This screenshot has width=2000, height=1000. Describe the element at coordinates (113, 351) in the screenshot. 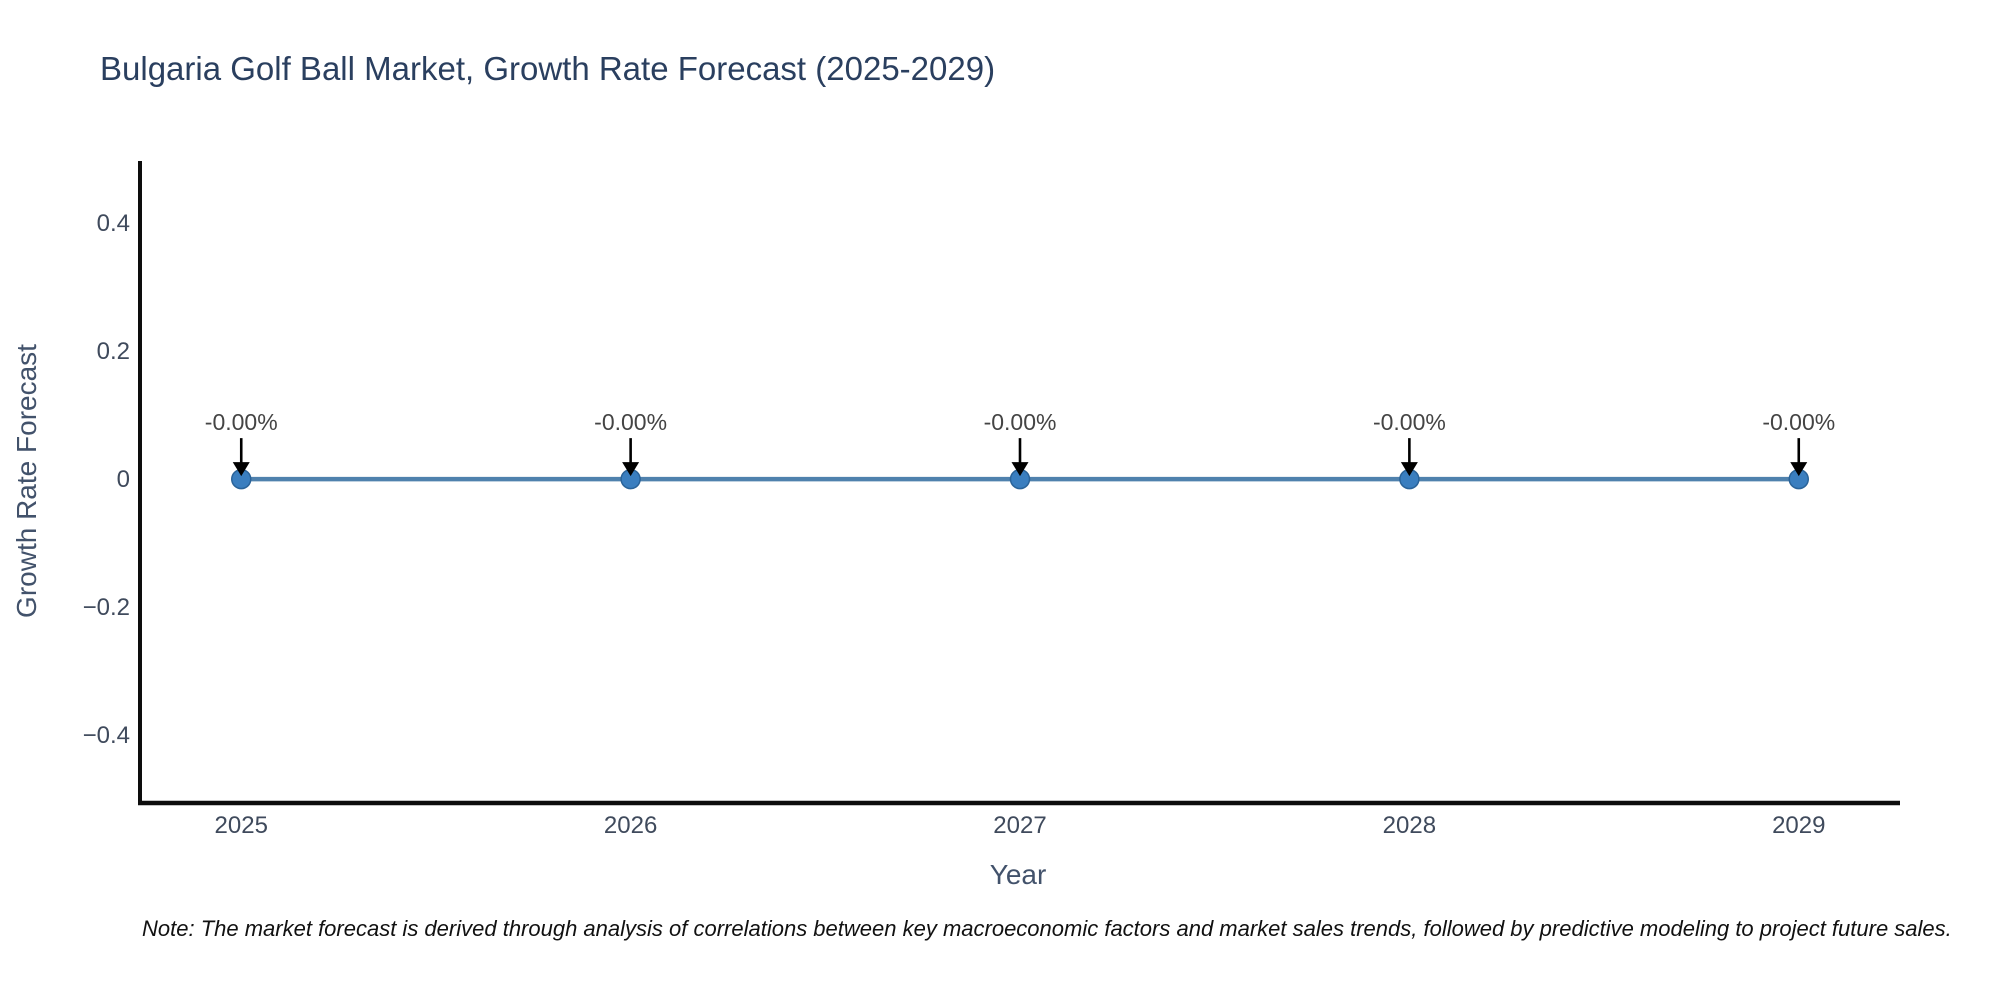

I see `y-tick-label: 0.2` at that location.